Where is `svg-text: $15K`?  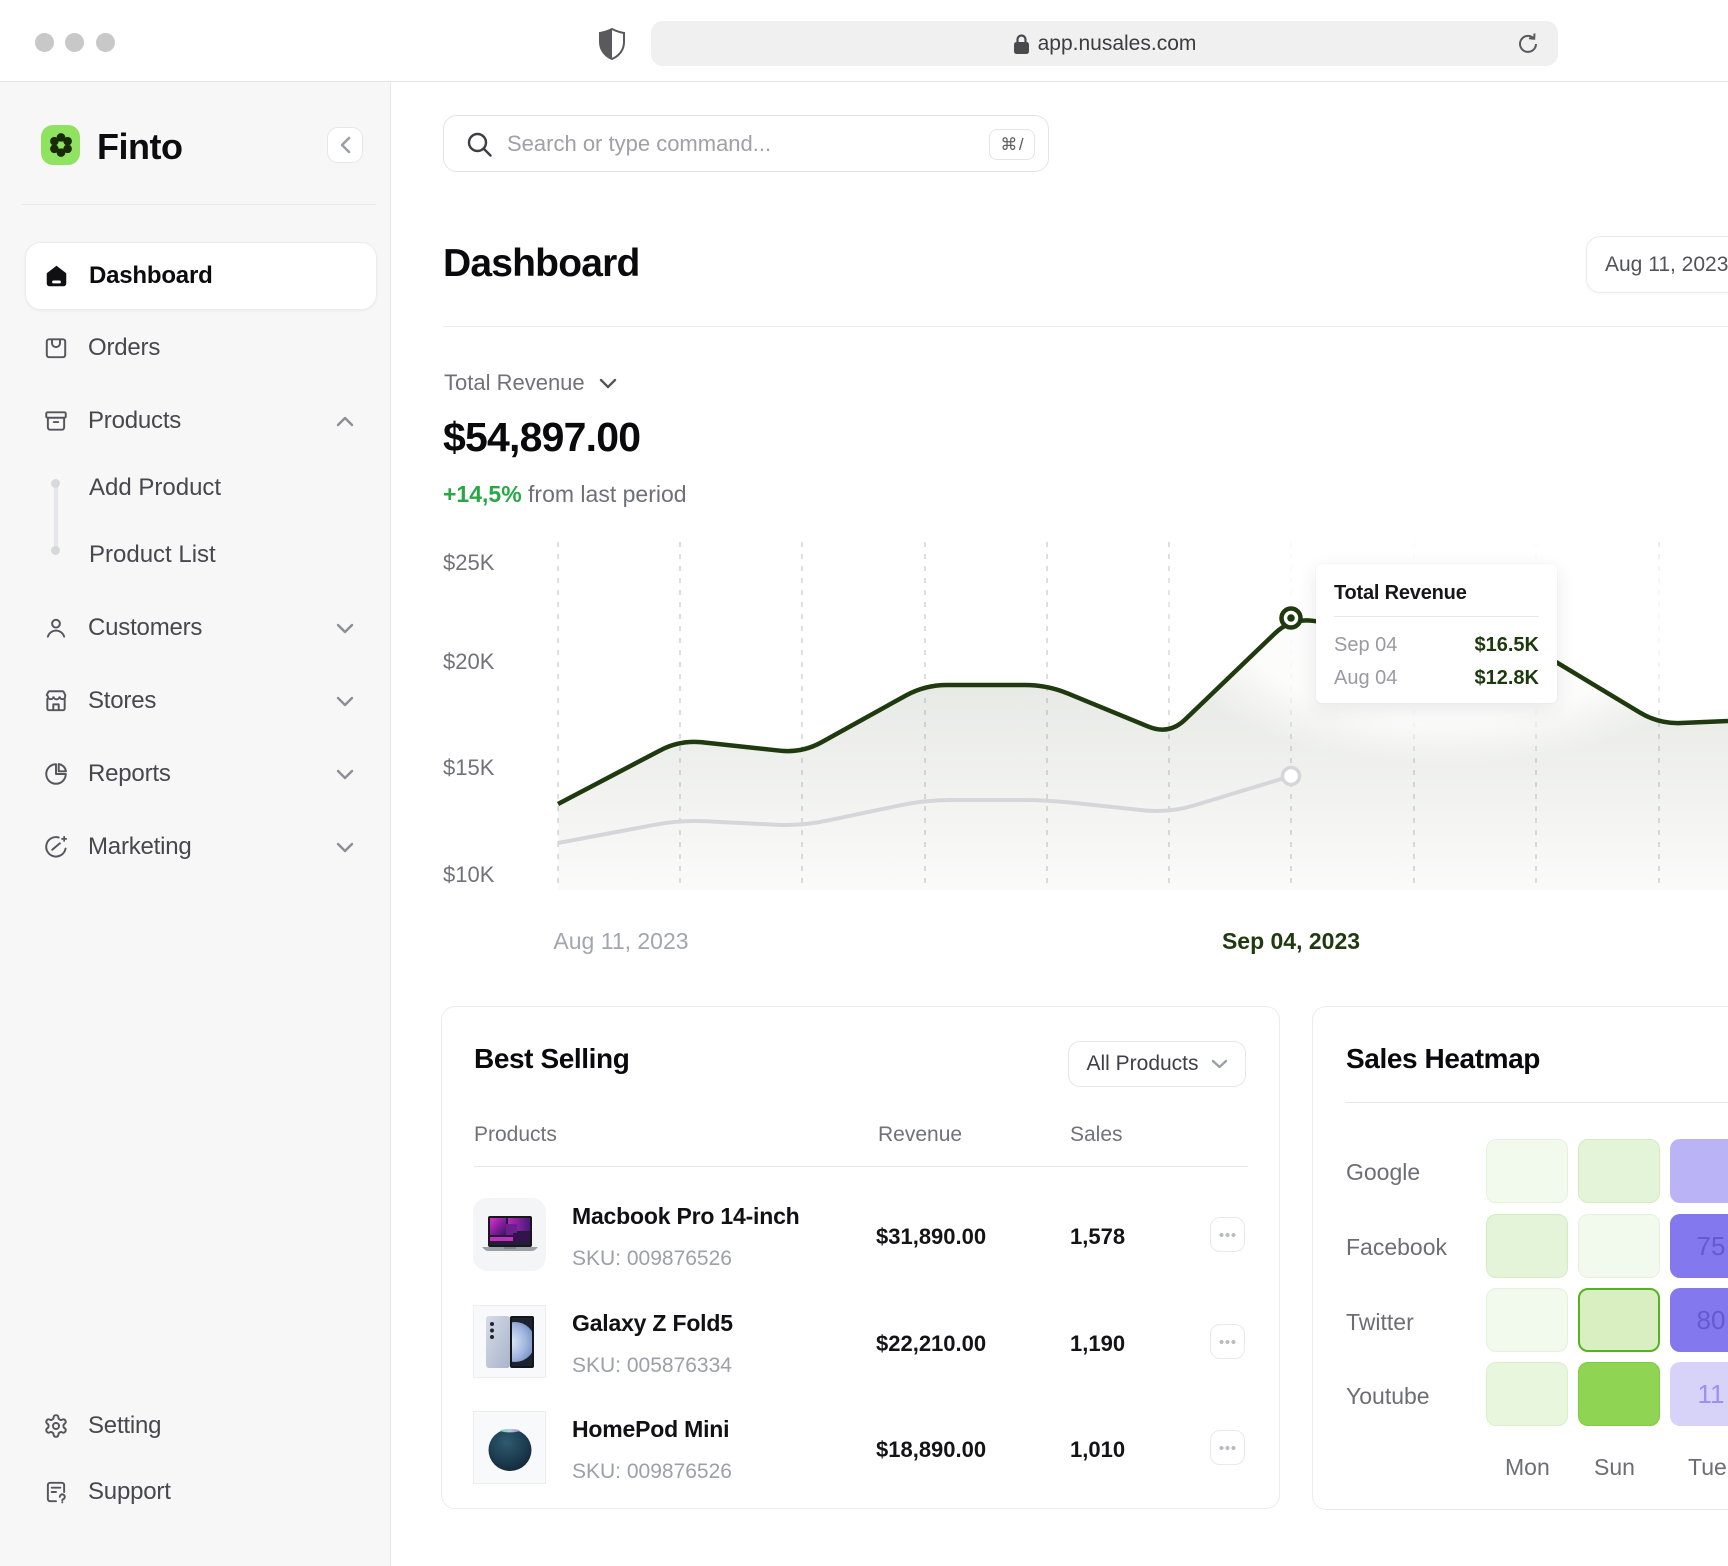 svg-text: $15K is located at coordinates (469, 767).